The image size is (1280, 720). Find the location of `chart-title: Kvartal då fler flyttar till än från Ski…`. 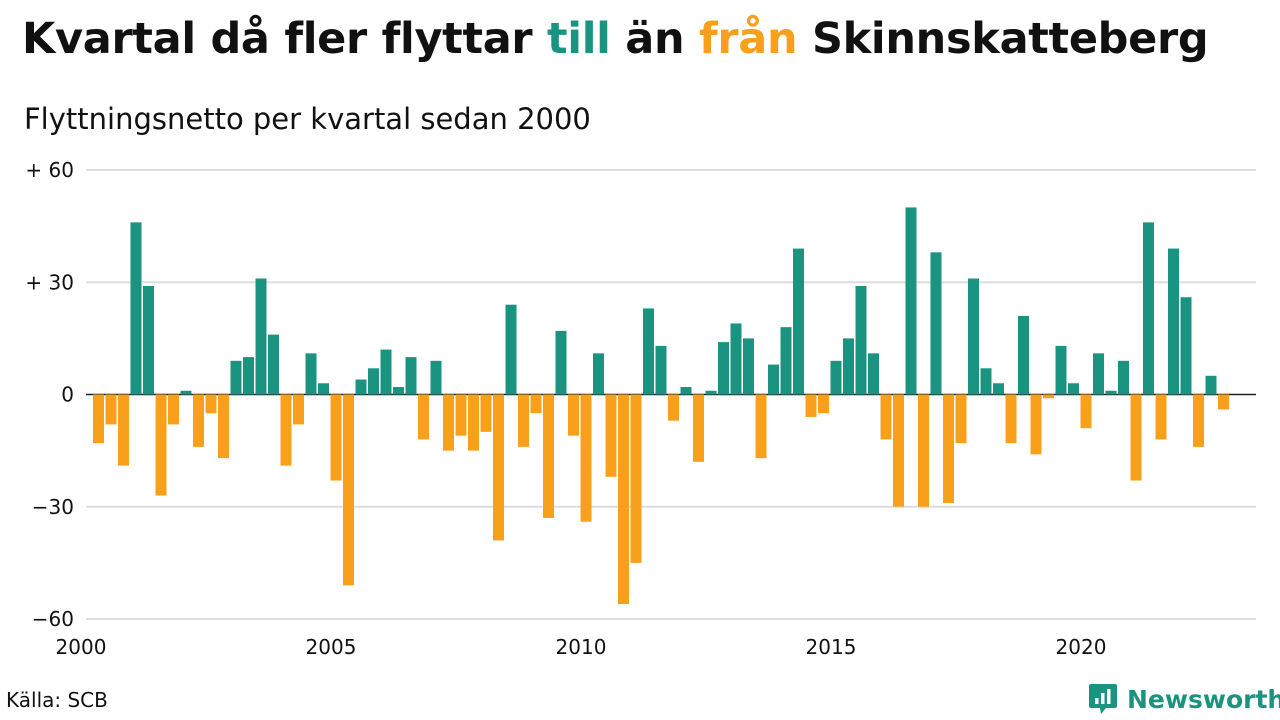

chart-title: Kvartal då fler flyttar till än från Ski… is located at coordinates (615, 39).